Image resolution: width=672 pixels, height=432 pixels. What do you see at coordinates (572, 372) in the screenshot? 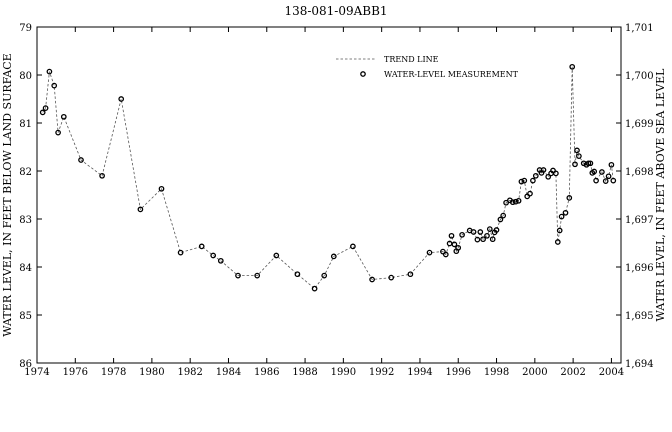
I see `x-tick-label: 2002` at bounding box center [572, 372].